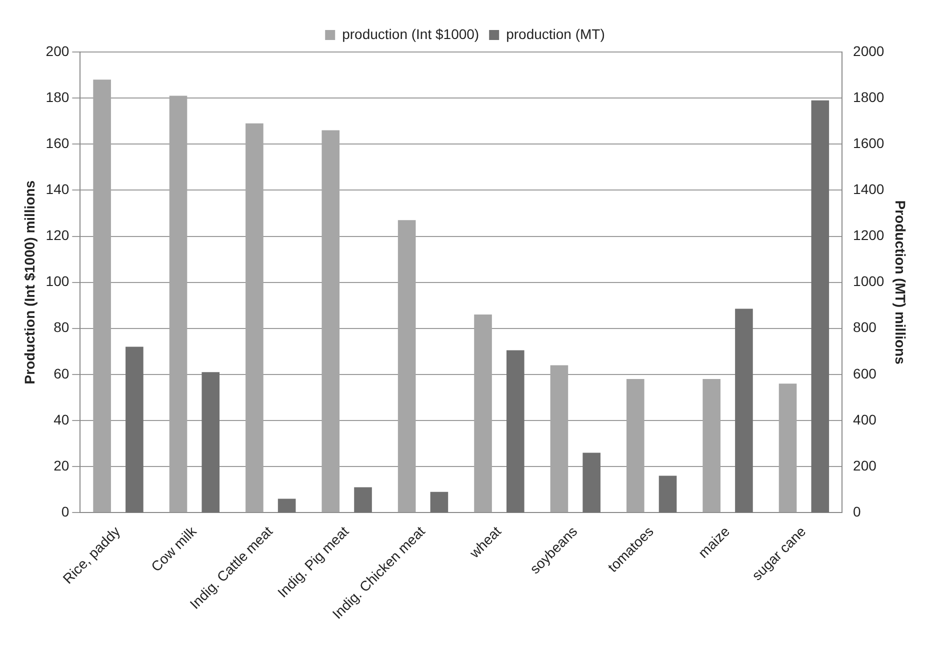  Describe the element at coordinates (411, 34) in the screenshot. I see `legend-label: production (Int $1000)` at that location.